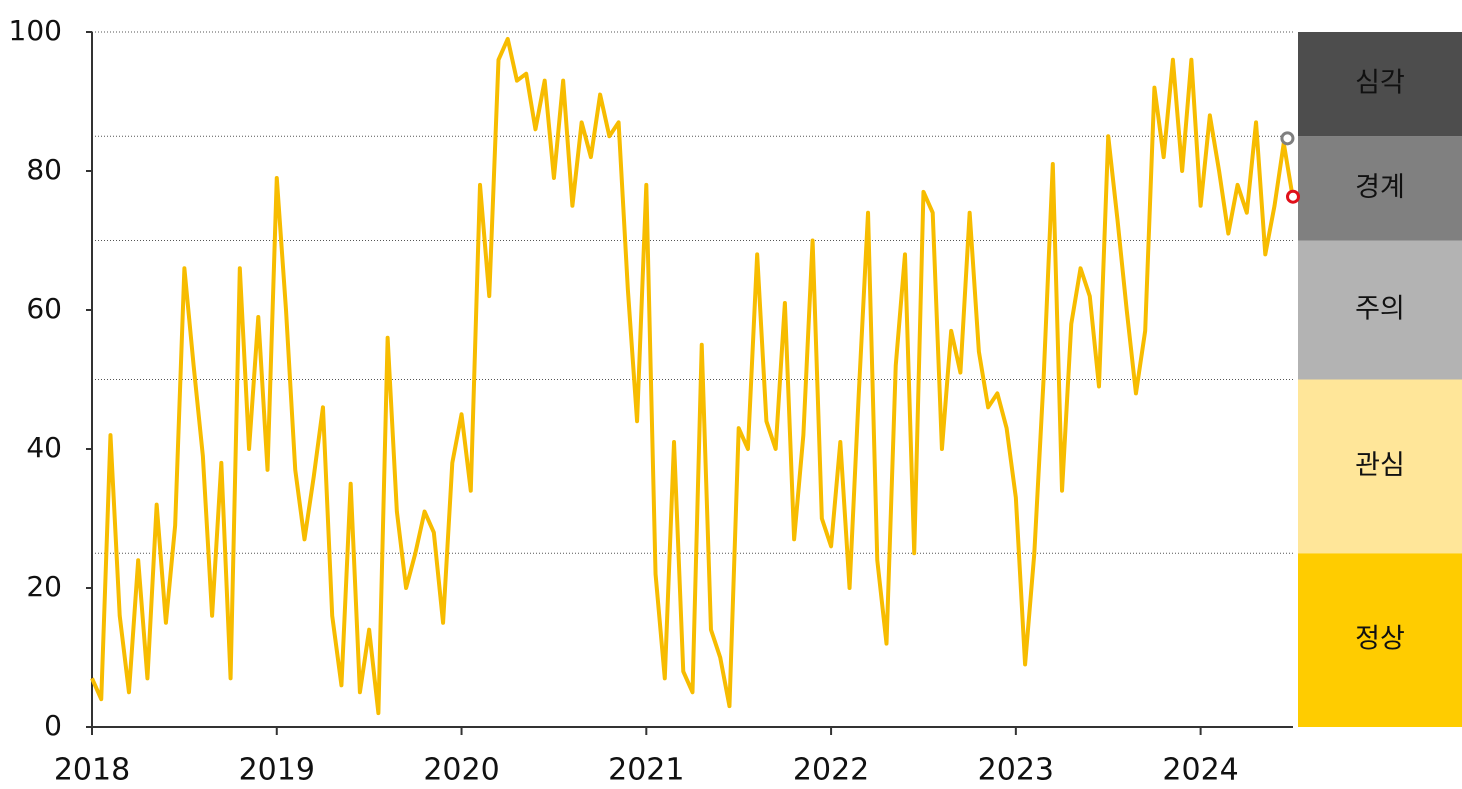 This screenshot has width=1462, height=789. What do you see at coordinates (92, 770) in the screenshot?
I see `x-tick-label: 2018` at bounding box center [92, 770].